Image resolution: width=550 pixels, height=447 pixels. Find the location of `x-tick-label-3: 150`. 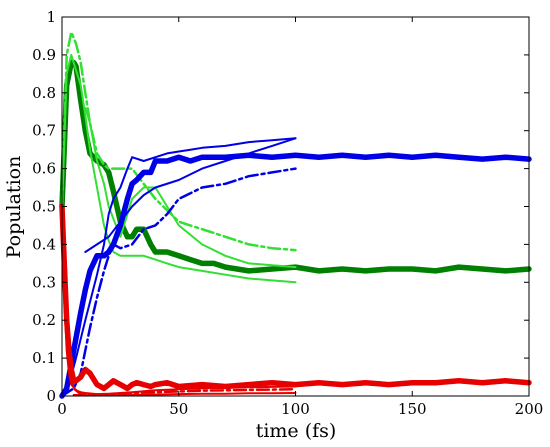

x-tick-label-3: 150 is located at coordinates (412, 409).